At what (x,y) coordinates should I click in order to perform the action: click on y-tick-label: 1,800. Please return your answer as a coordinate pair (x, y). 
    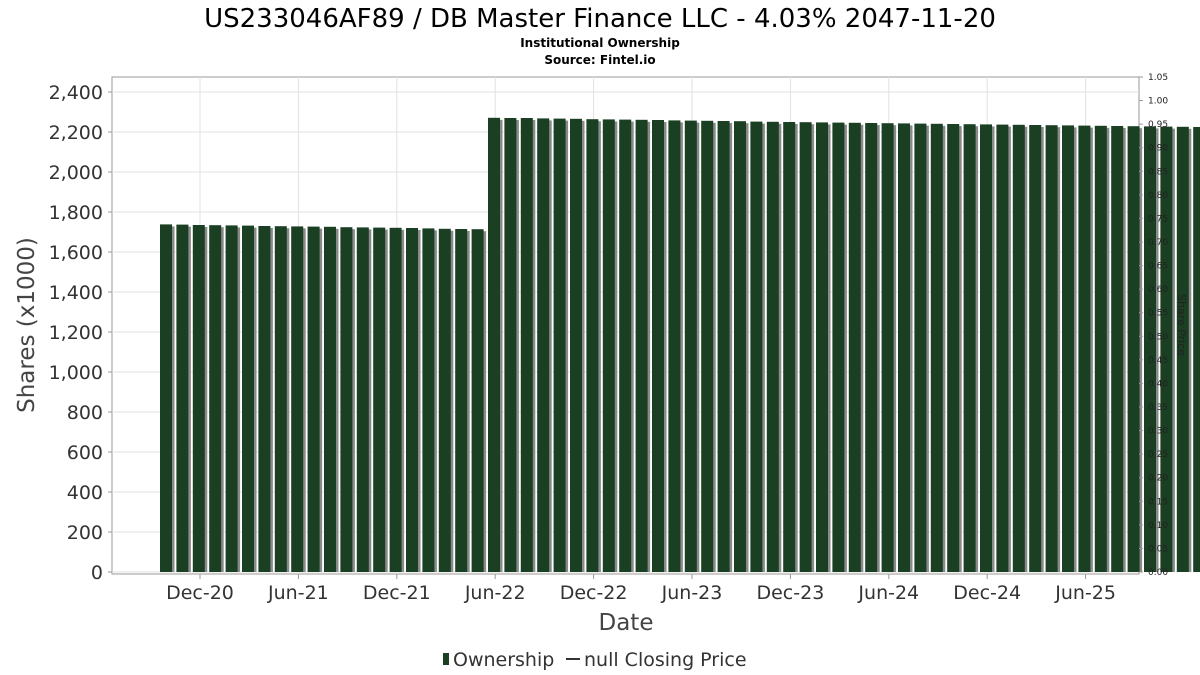
    Looking at the image, I should click on (76, 213).